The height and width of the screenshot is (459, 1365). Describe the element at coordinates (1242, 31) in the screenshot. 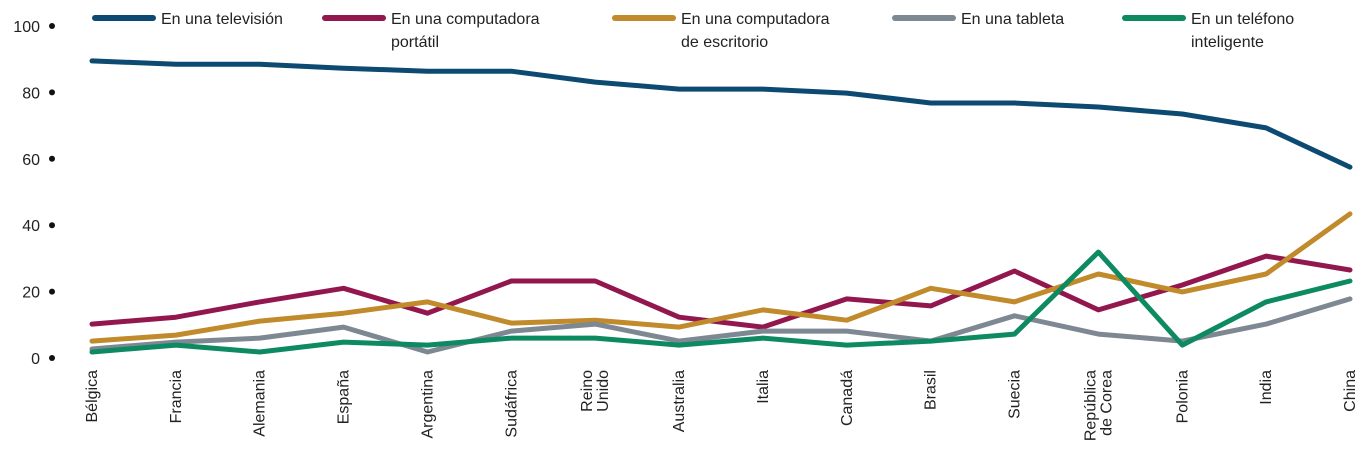

I see `legend-label: En un teléfono inteligente` at that location.